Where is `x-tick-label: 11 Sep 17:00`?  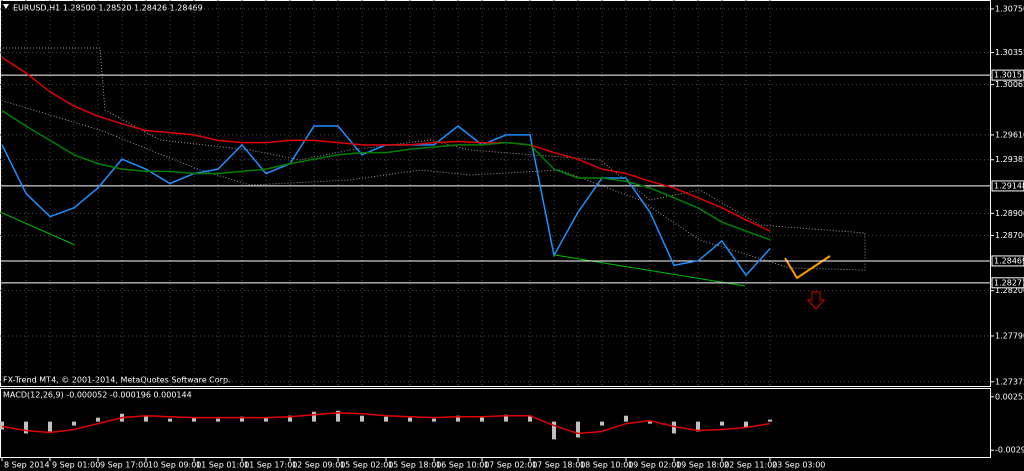
x-tick-label: 11 Sep 17:00 is located at coordinates (270, 465).